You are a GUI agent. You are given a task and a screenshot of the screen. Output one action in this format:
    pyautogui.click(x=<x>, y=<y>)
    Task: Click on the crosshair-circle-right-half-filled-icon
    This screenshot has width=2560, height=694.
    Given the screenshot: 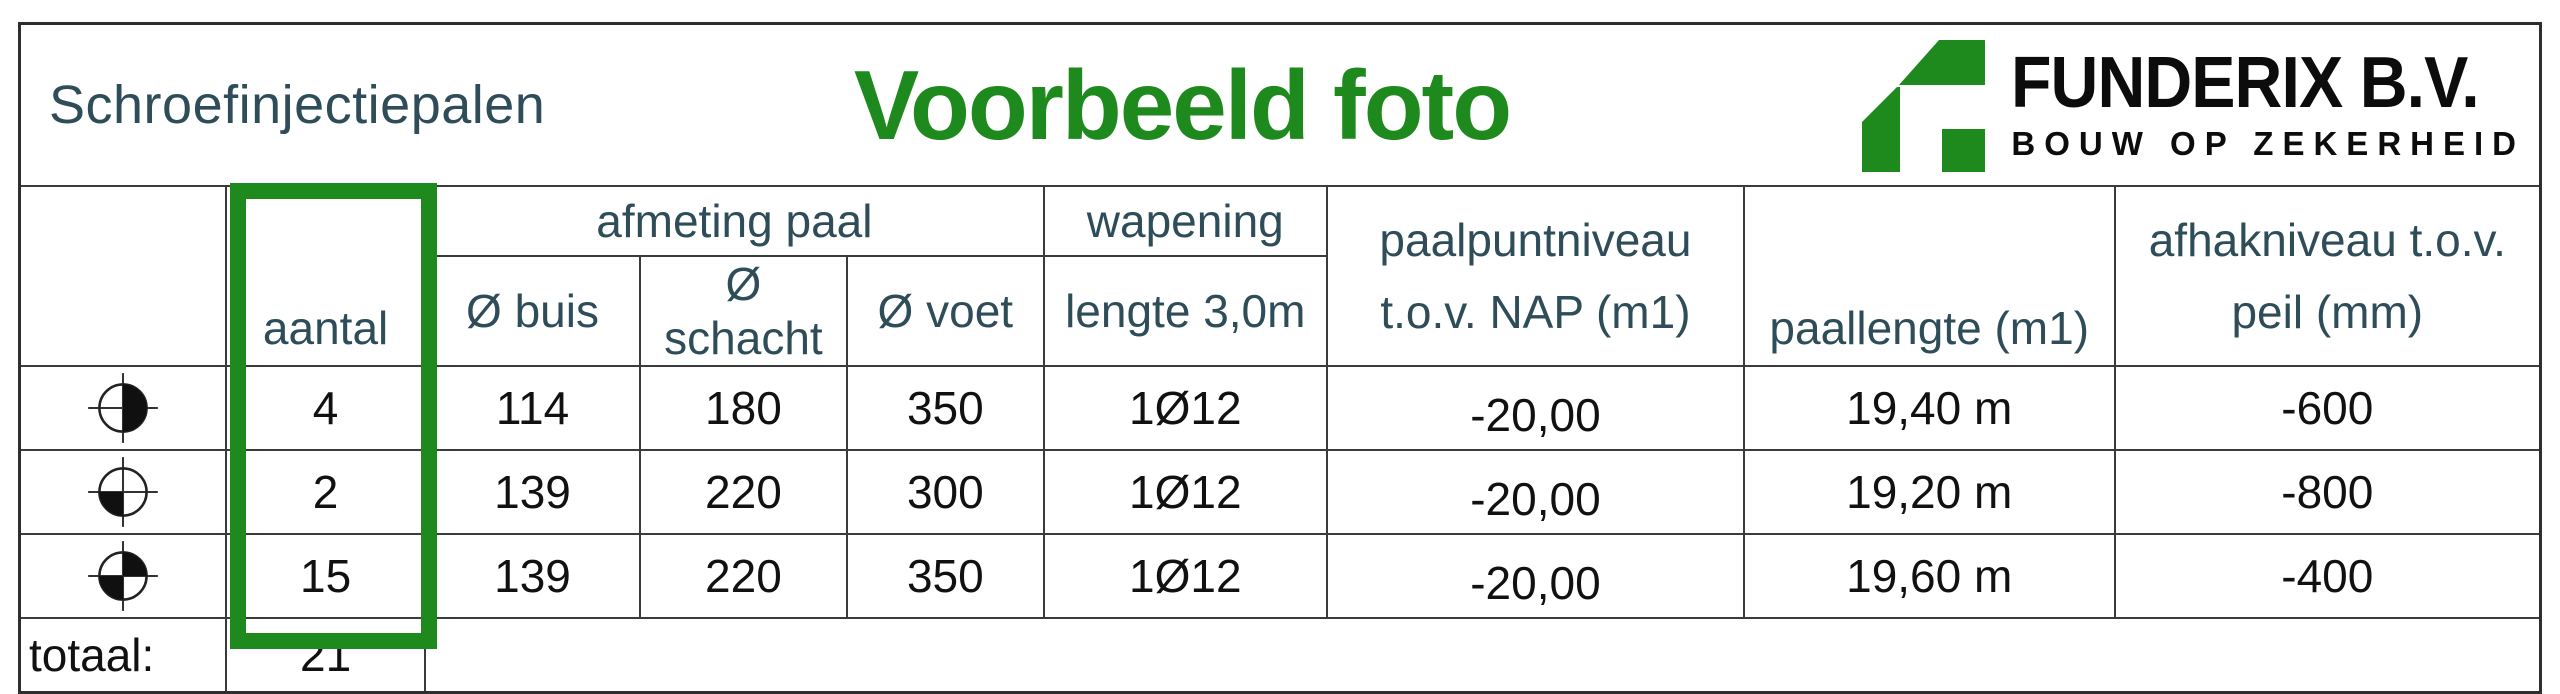 What is the action you would take?
    pyautogui.click(x=123, y=408)
    